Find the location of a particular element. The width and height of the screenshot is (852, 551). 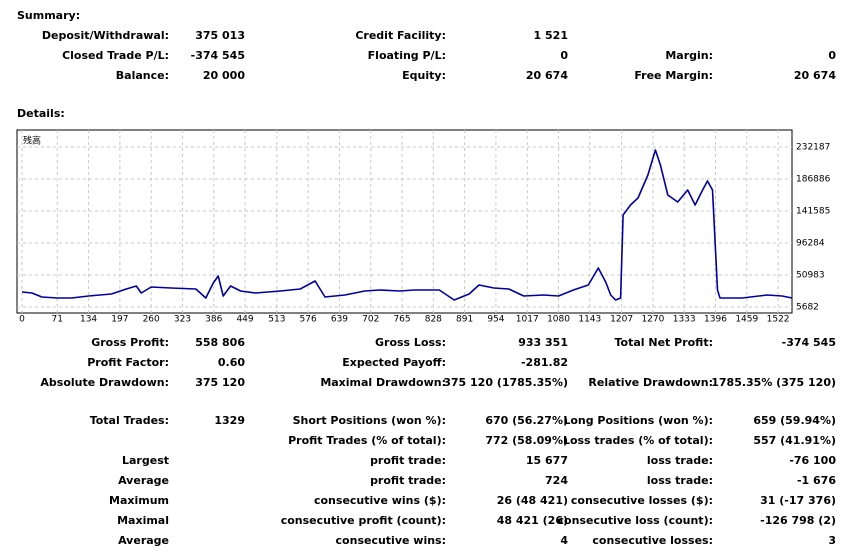

y-tick-label: 186886 is located at coordinates (813, 179).